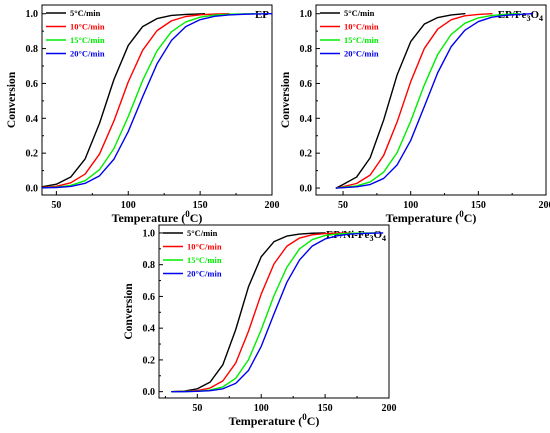 Image resolution: width=550 pixels, height=433 pixels. I want to click on panel-title: EP, so click(262, 15).